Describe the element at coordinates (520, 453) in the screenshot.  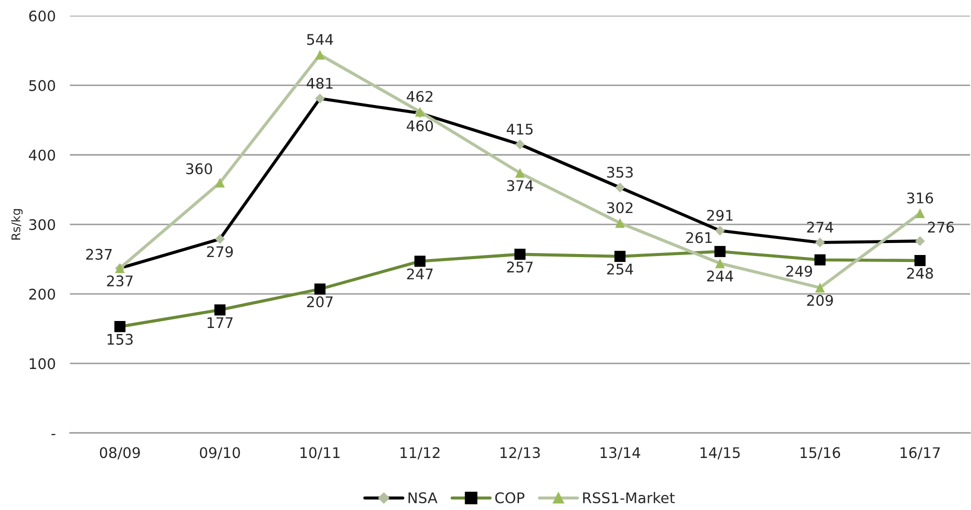
I see `x-tick-label: 12/13` at that location.